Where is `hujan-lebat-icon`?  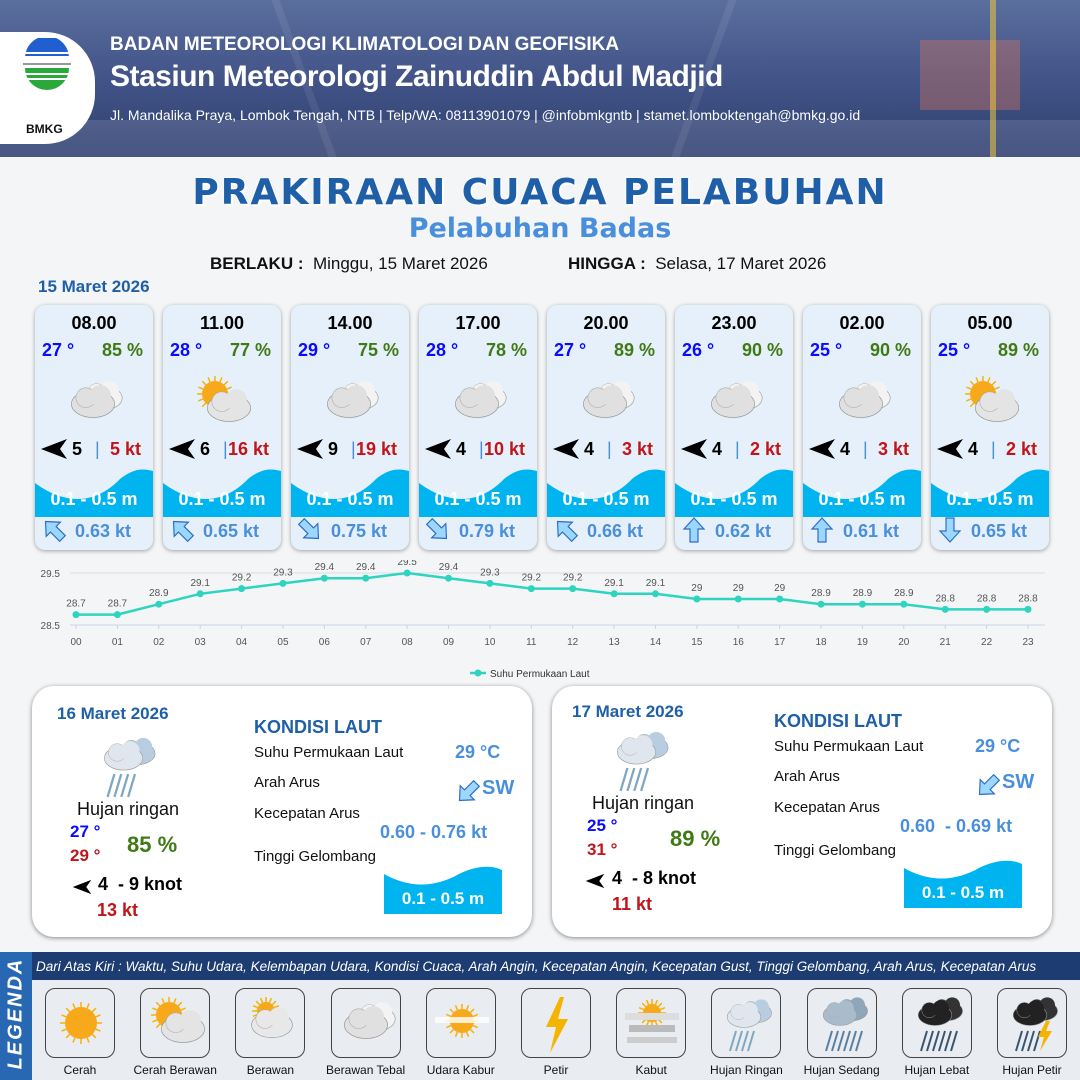 hujan-lebat-icon is located at coordinates (936, 1023).